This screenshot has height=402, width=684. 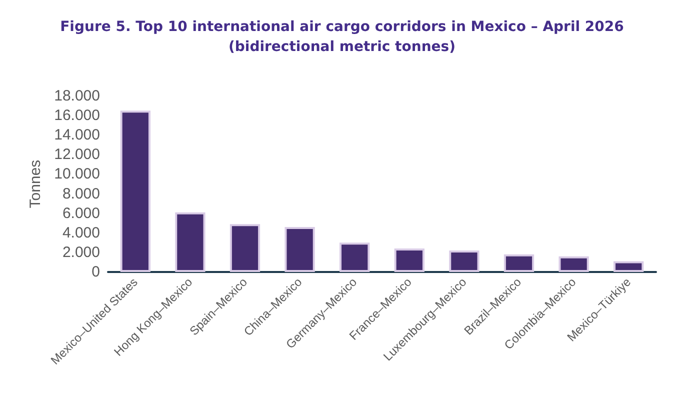 What do you see at coordinates (96, 272) in the screenshot?
I see `y-tick-label: 0` at bounding box center [96, 272].